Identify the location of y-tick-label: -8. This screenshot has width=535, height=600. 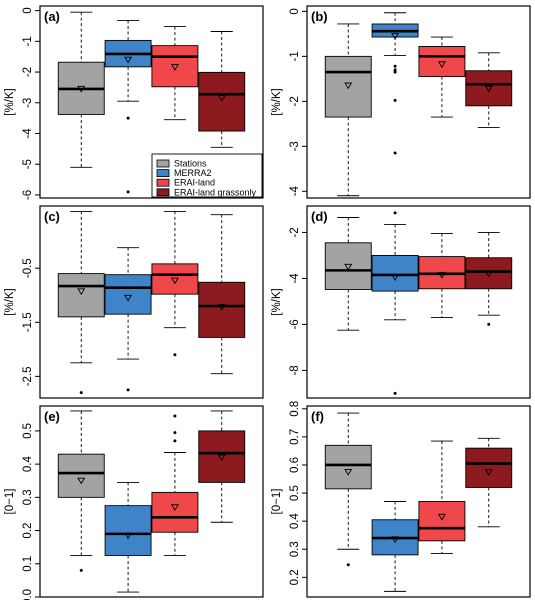
(295, 370).